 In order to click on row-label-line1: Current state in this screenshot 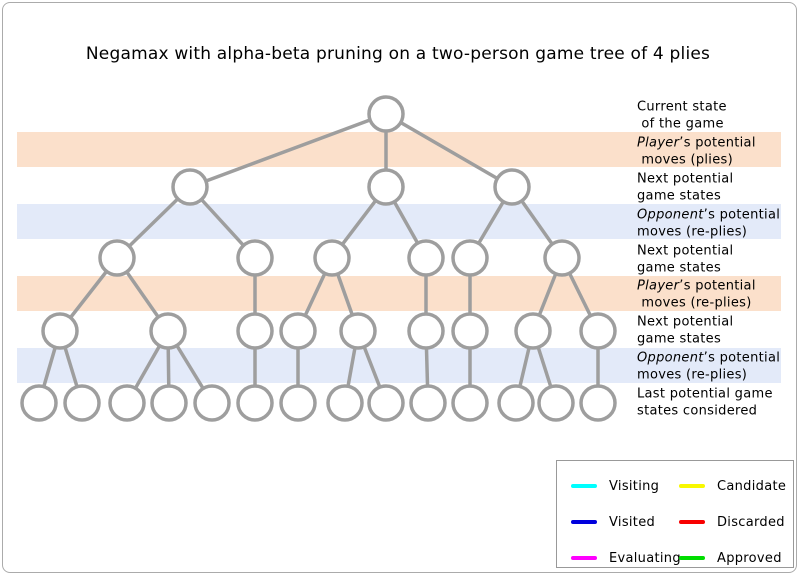, I will do `click(682, 107)`.